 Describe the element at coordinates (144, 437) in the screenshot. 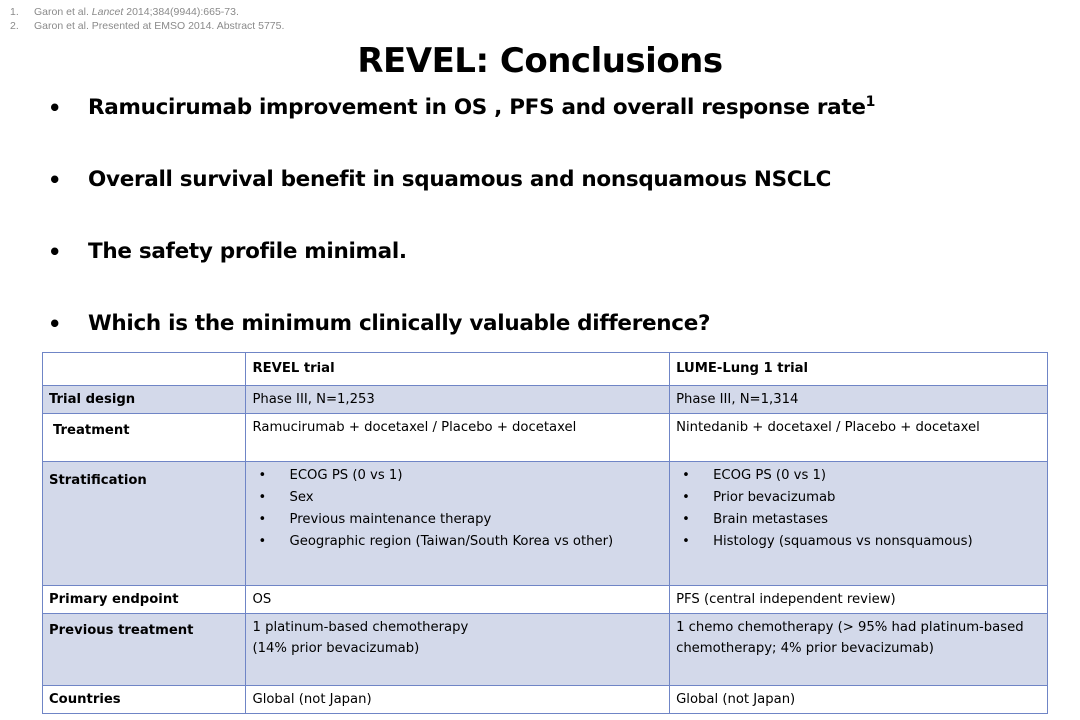

I see `row-label: Treatment` at that location.